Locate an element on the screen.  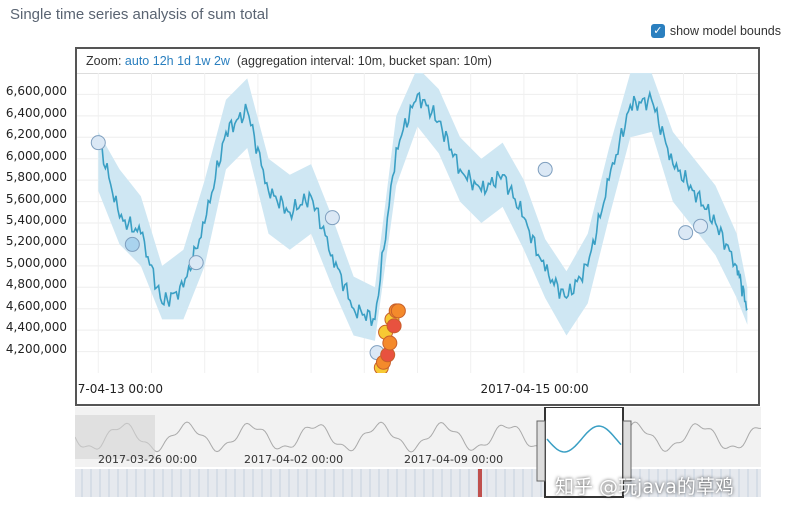
watermark: 知乎 @玩java的草鸡 is located at coordinates (644, 487).